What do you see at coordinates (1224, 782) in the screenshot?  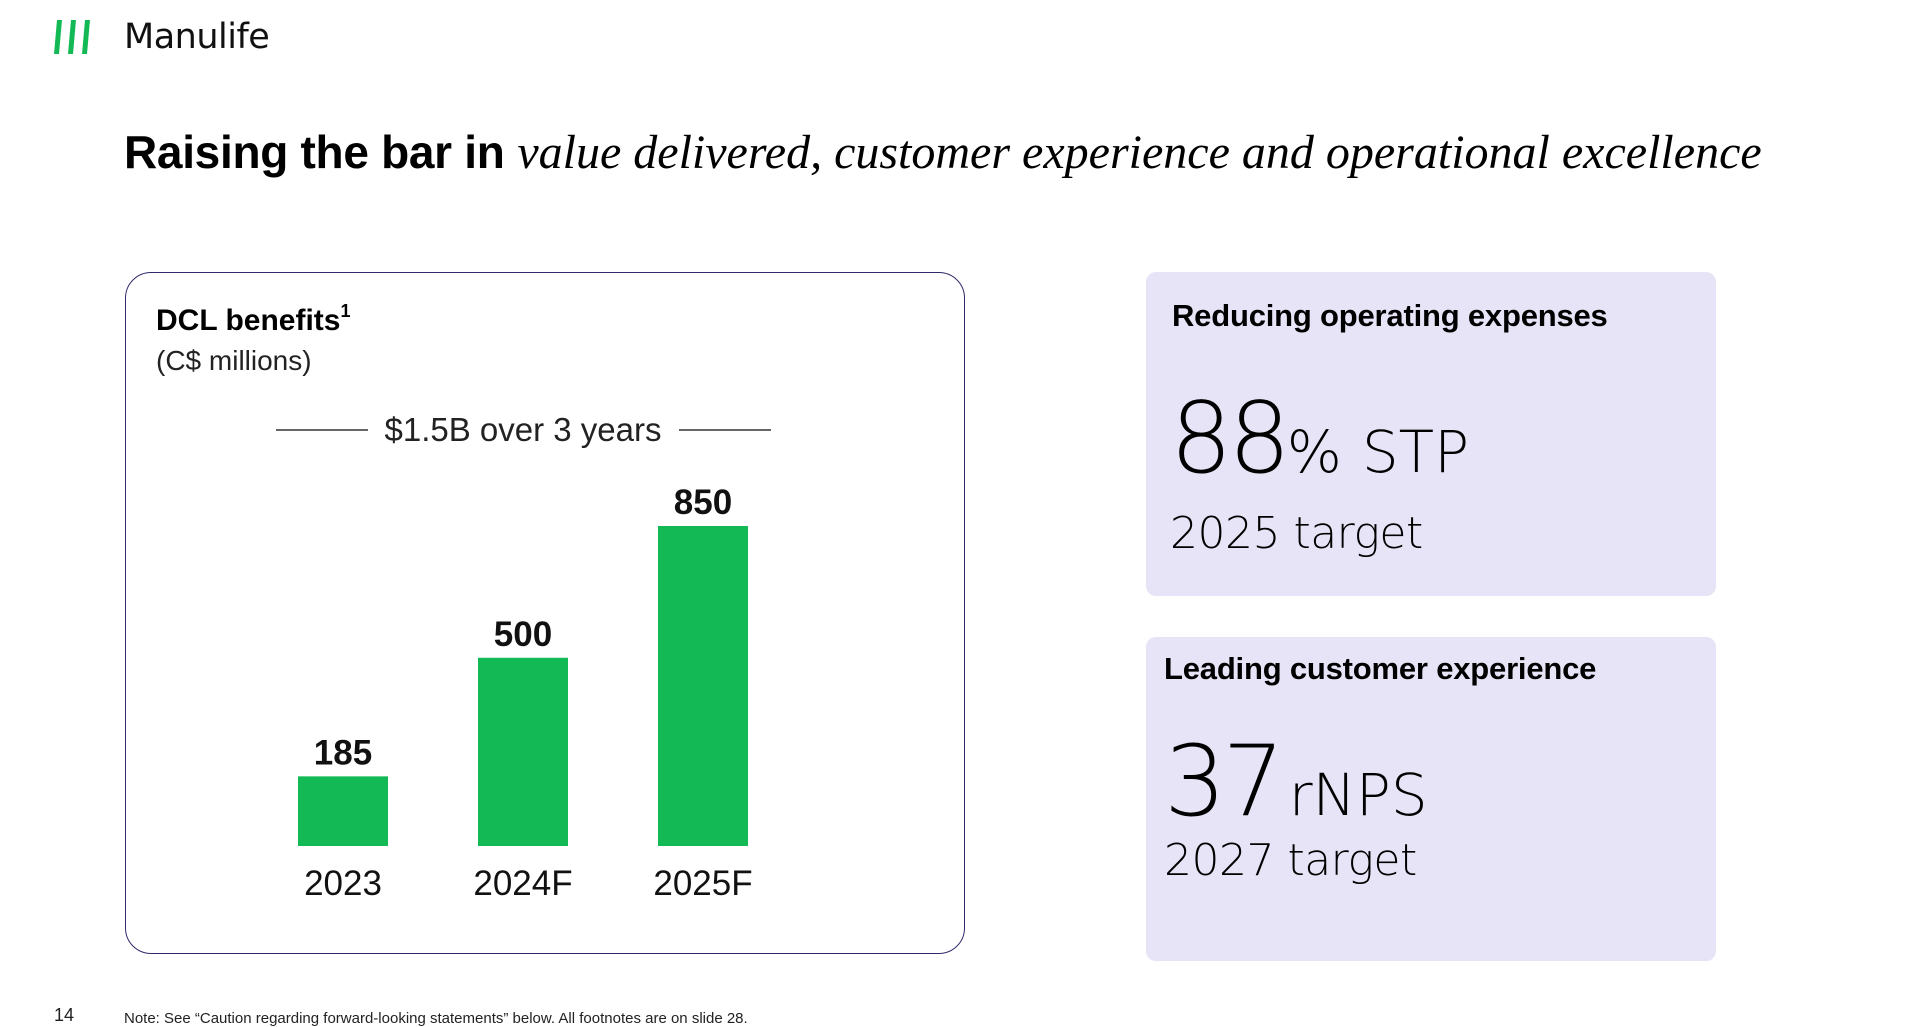 I see `kpi-value: 37` at bounding box center [1224, 782].